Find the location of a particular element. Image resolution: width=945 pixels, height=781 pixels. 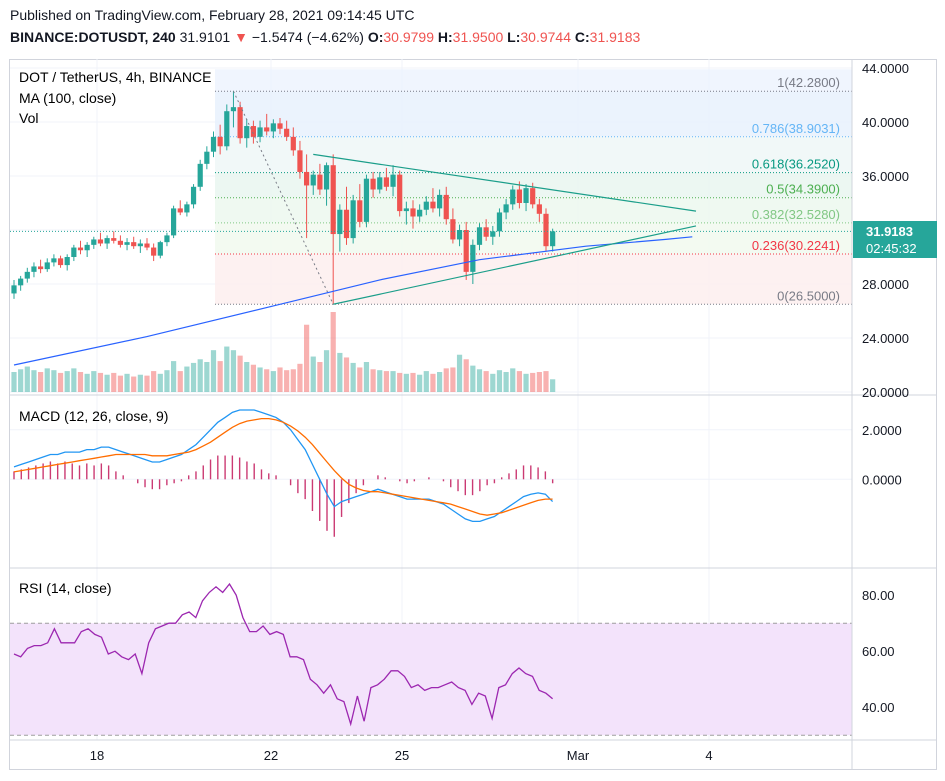

low-value: 30.9744 is located at coordinates (545, 37).